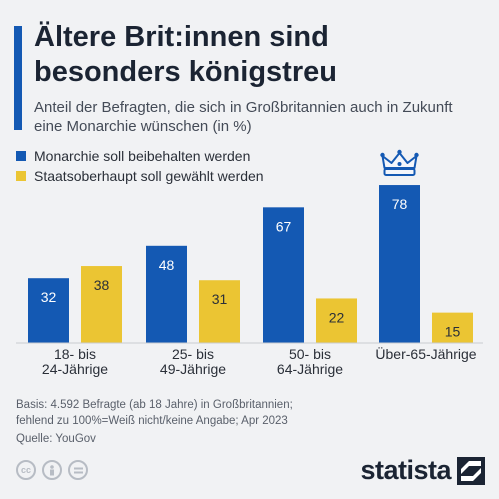 The height and width of the screenshot is (499, 499). What do you see at coordinates (102, 285) in the screenshot?
I see `value-label-elect-18-24: 38` at bounding box center [102, 285].